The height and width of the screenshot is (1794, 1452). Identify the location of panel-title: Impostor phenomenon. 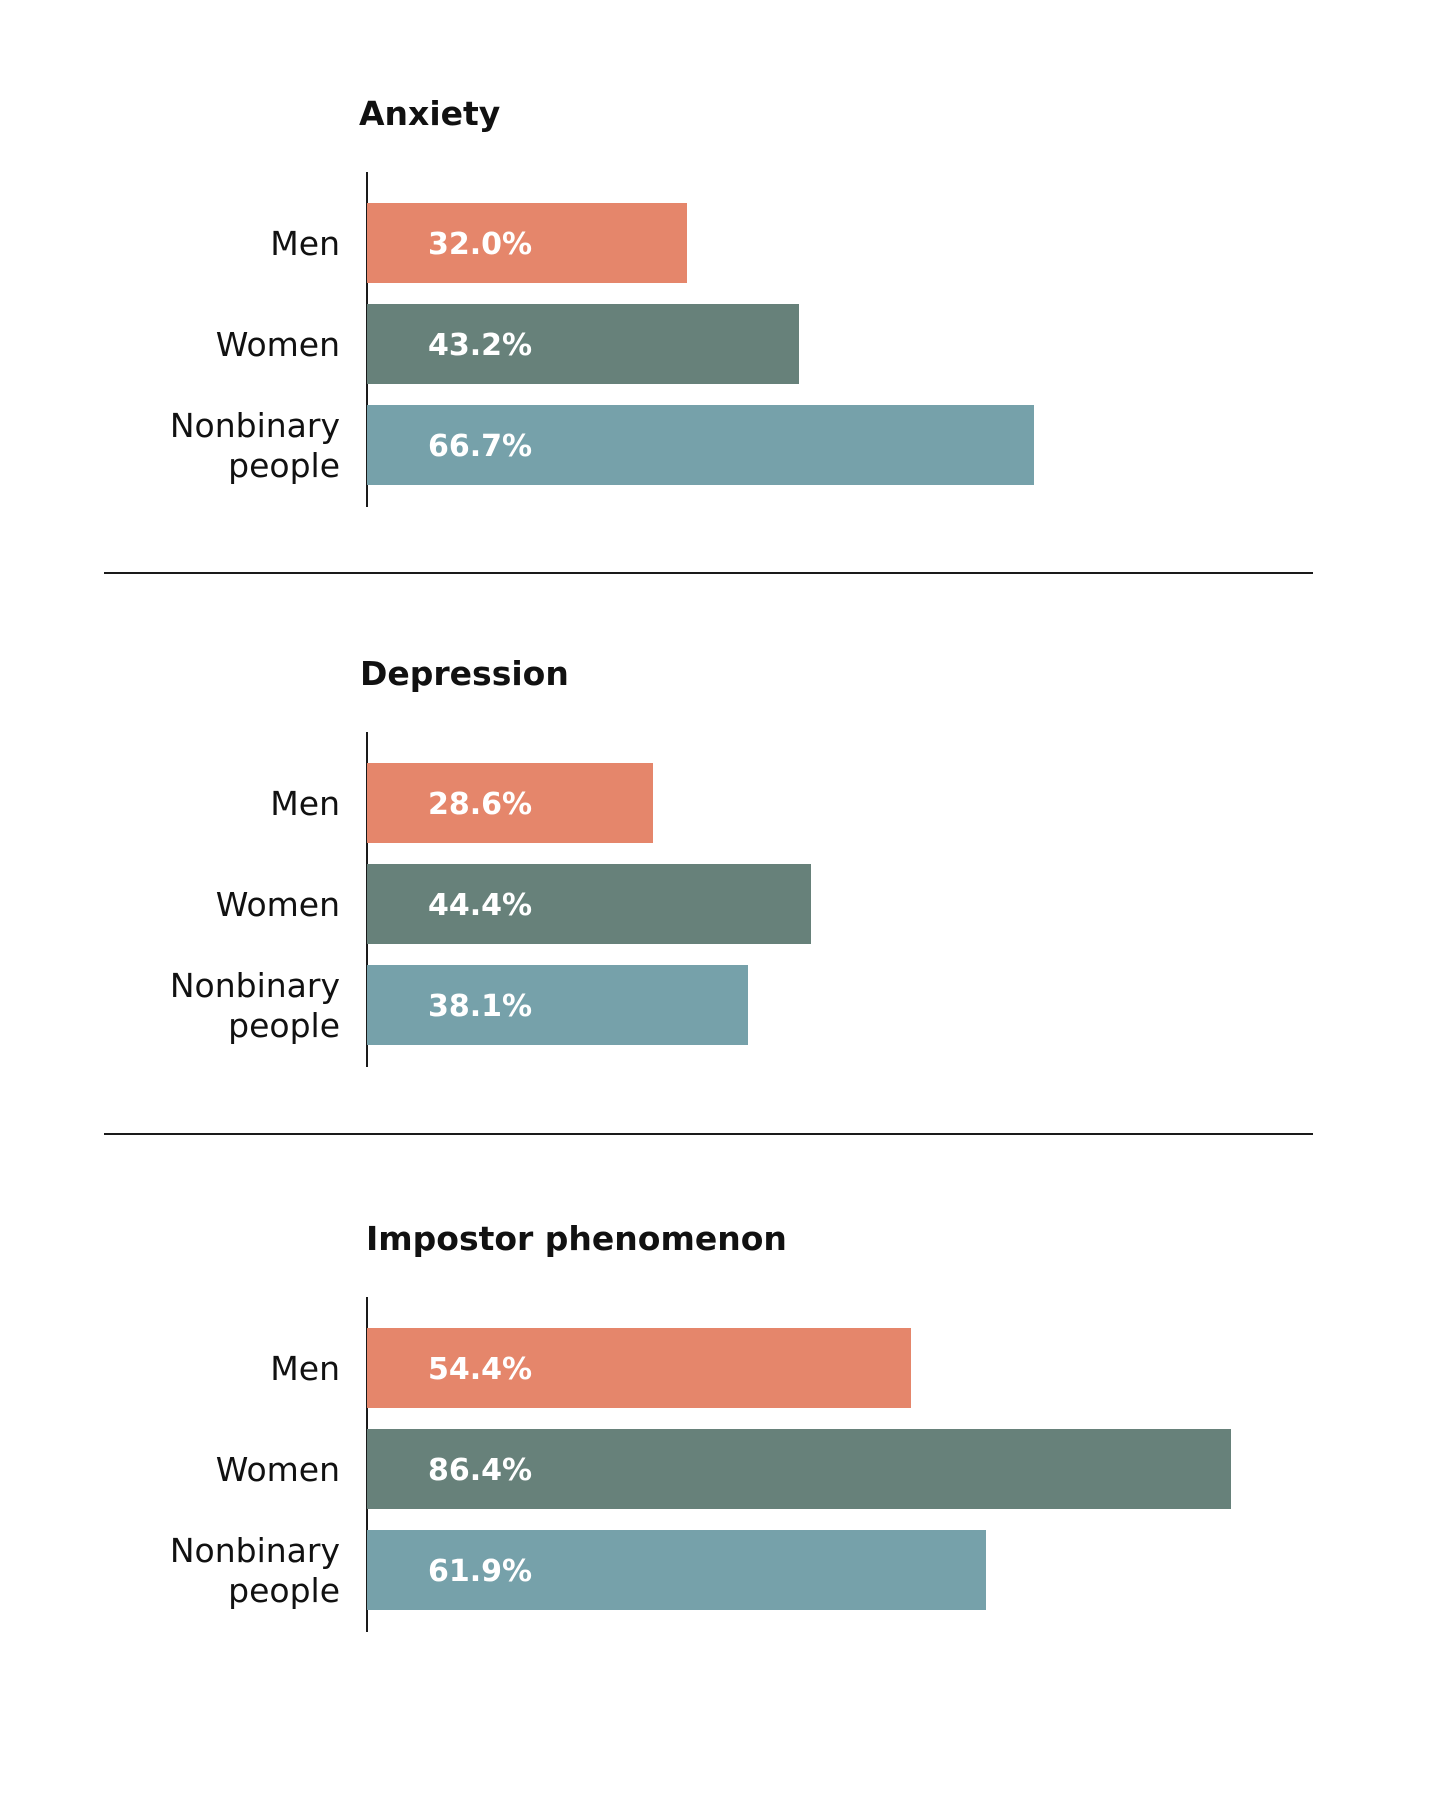
(576, 1238).